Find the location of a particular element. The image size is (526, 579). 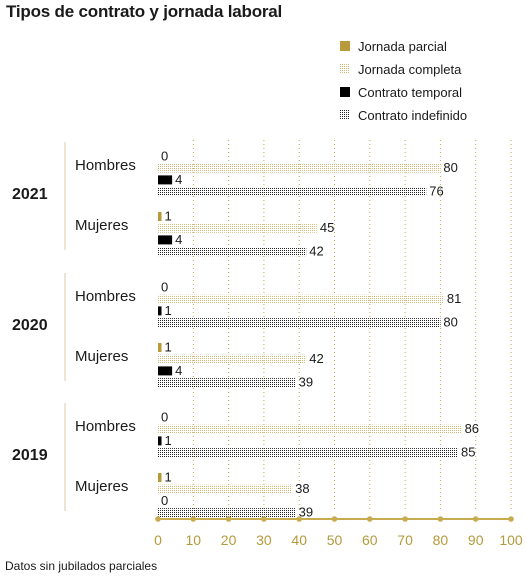

year-2019-mujeres-contrato-temporal-value: 0 is located at coordinates (164, 500).